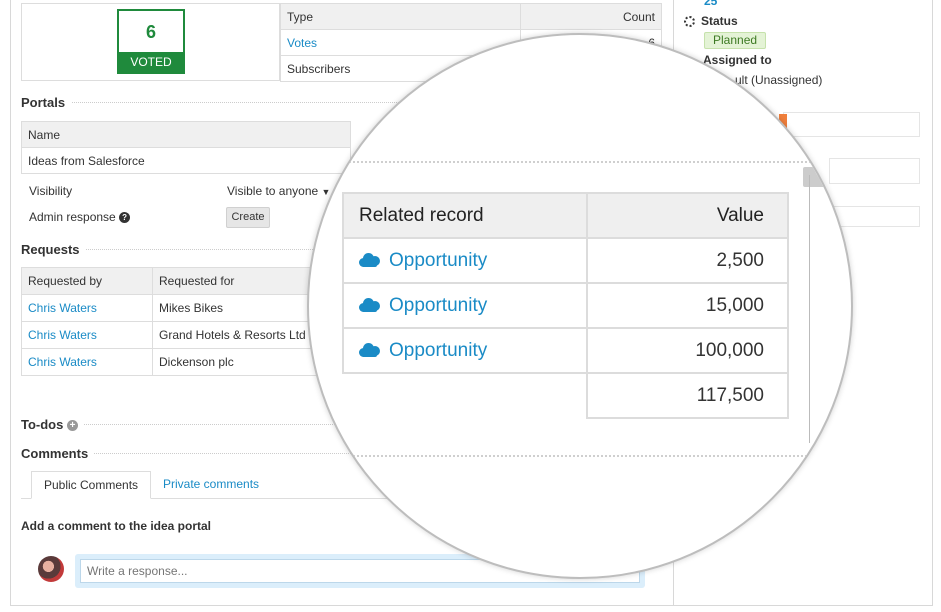 The image size is (941, 612). What do you see at coordinates (42, 424) in the screenshot?
I see `todos-title: To-dos` at bounding box center [42, 424].